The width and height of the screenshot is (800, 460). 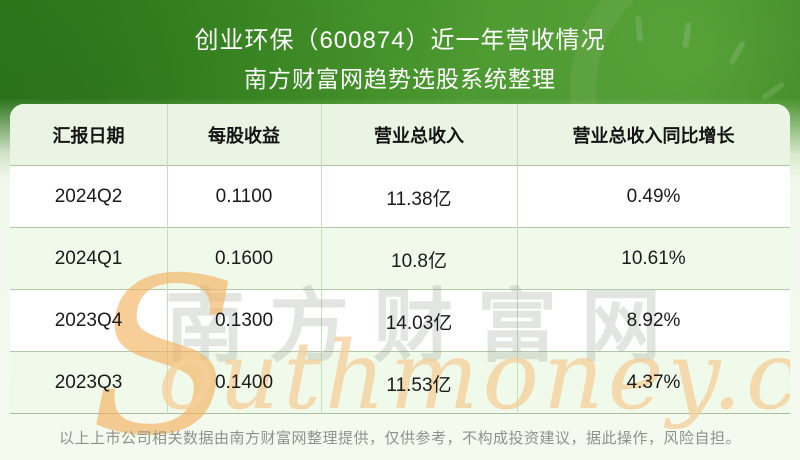 What do you see at coordinates (419, 136) in the screenshot?
I see `column-header-total-revenue: 营业总收入` at bounding box center [419, 136].